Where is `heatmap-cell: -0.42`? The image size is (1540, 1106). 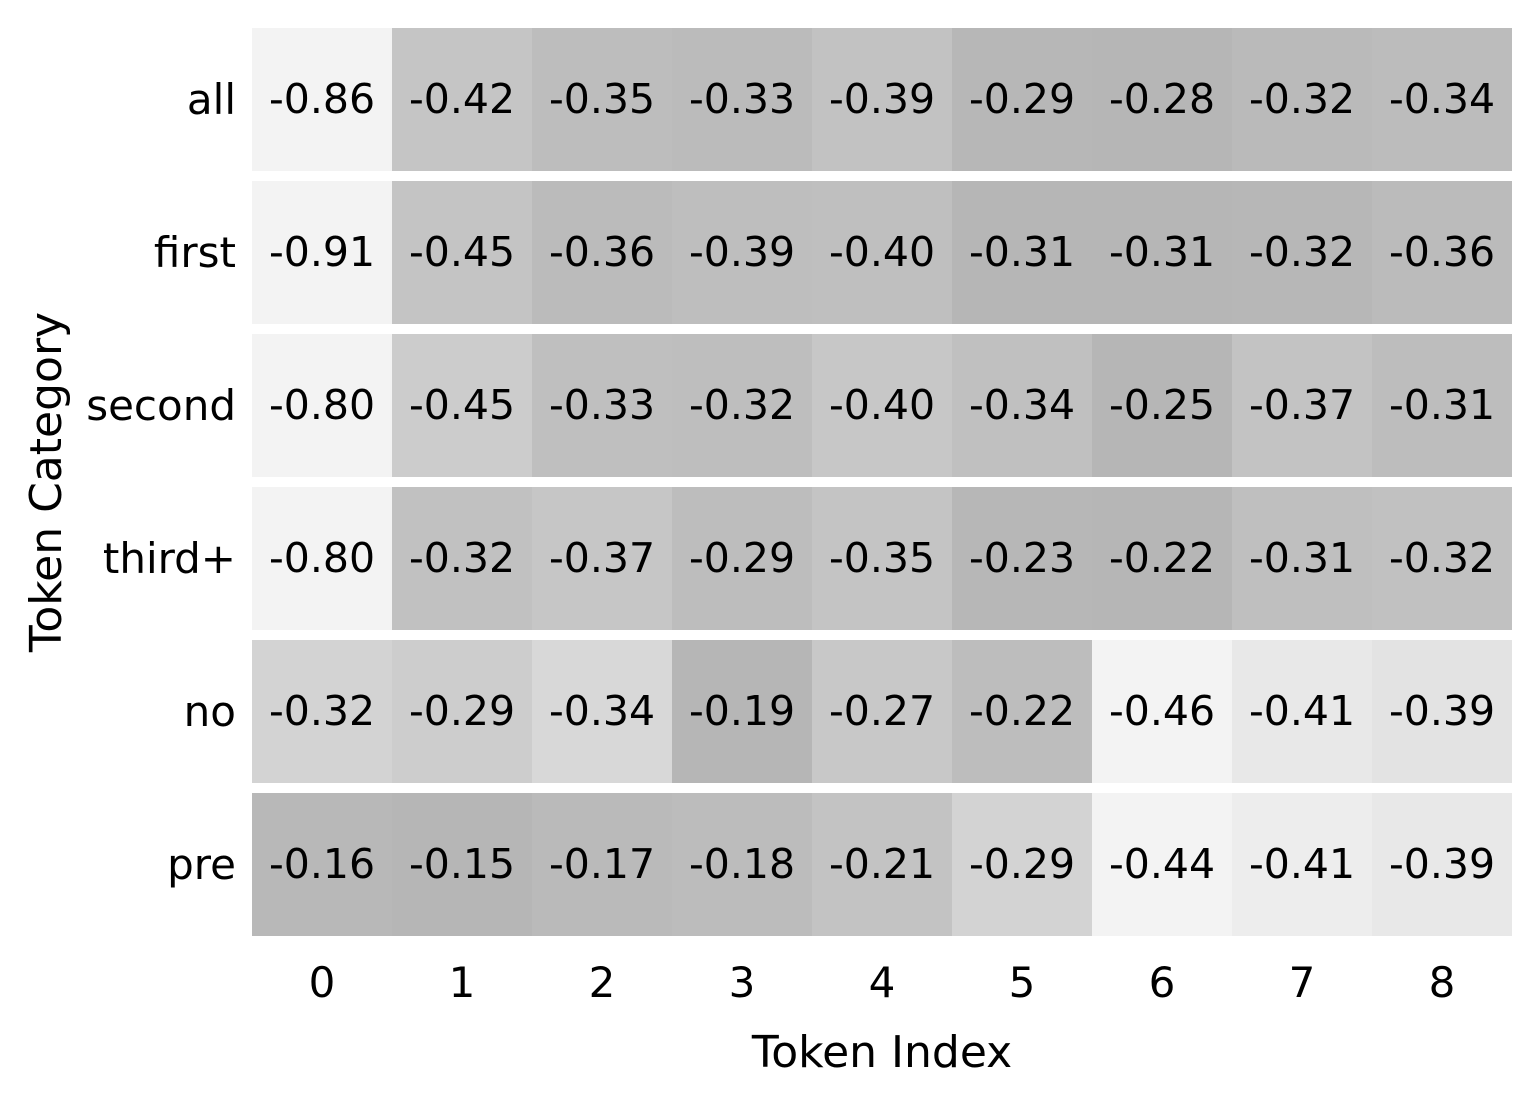 heatmap-cell: -0.42 is located at coordinates (462, 99).